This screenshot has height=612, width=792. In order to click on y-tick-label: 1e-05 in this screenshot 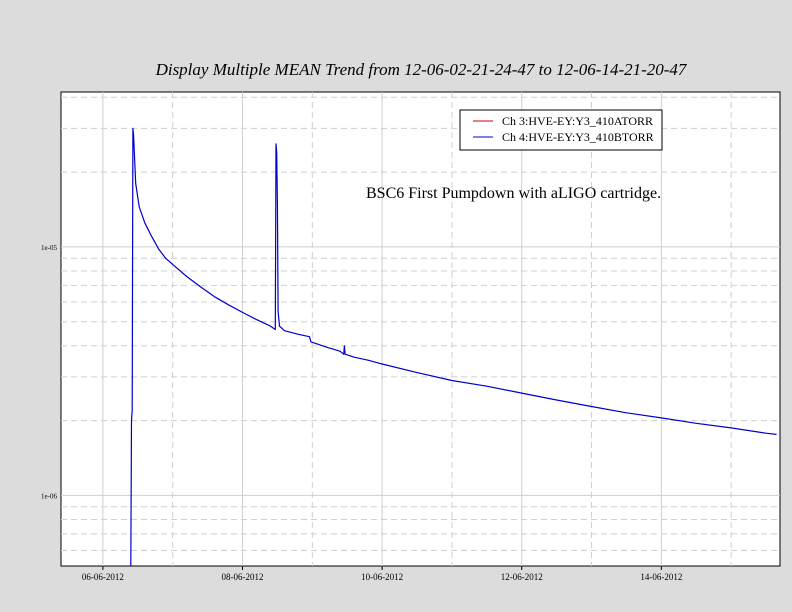, I will do `click(49, 248)`.